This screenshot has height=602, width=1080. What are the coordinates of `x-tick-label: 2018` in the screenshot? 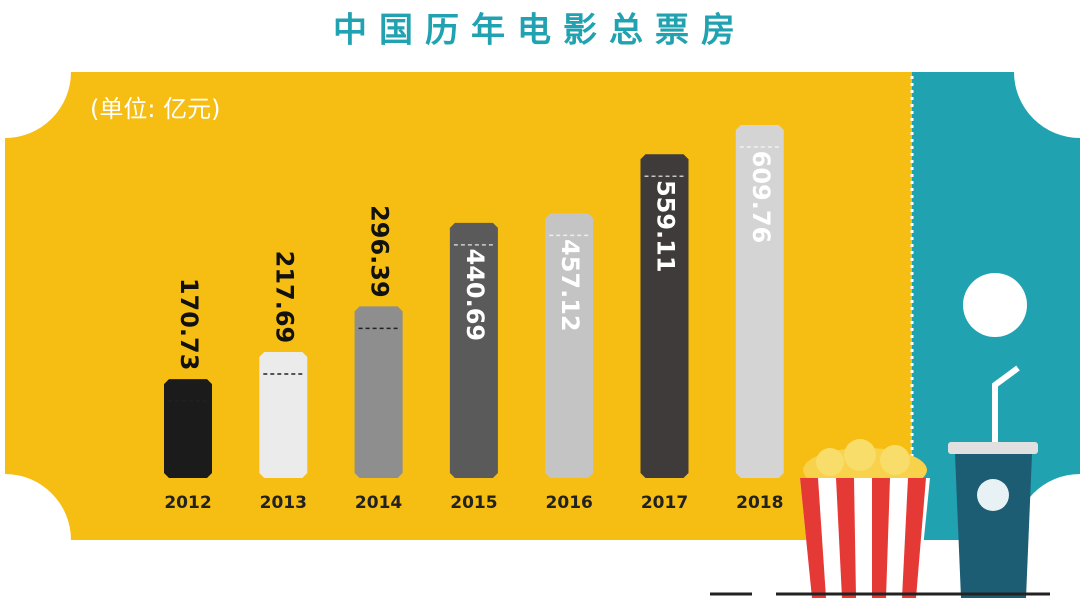 It's located at (759, 503).